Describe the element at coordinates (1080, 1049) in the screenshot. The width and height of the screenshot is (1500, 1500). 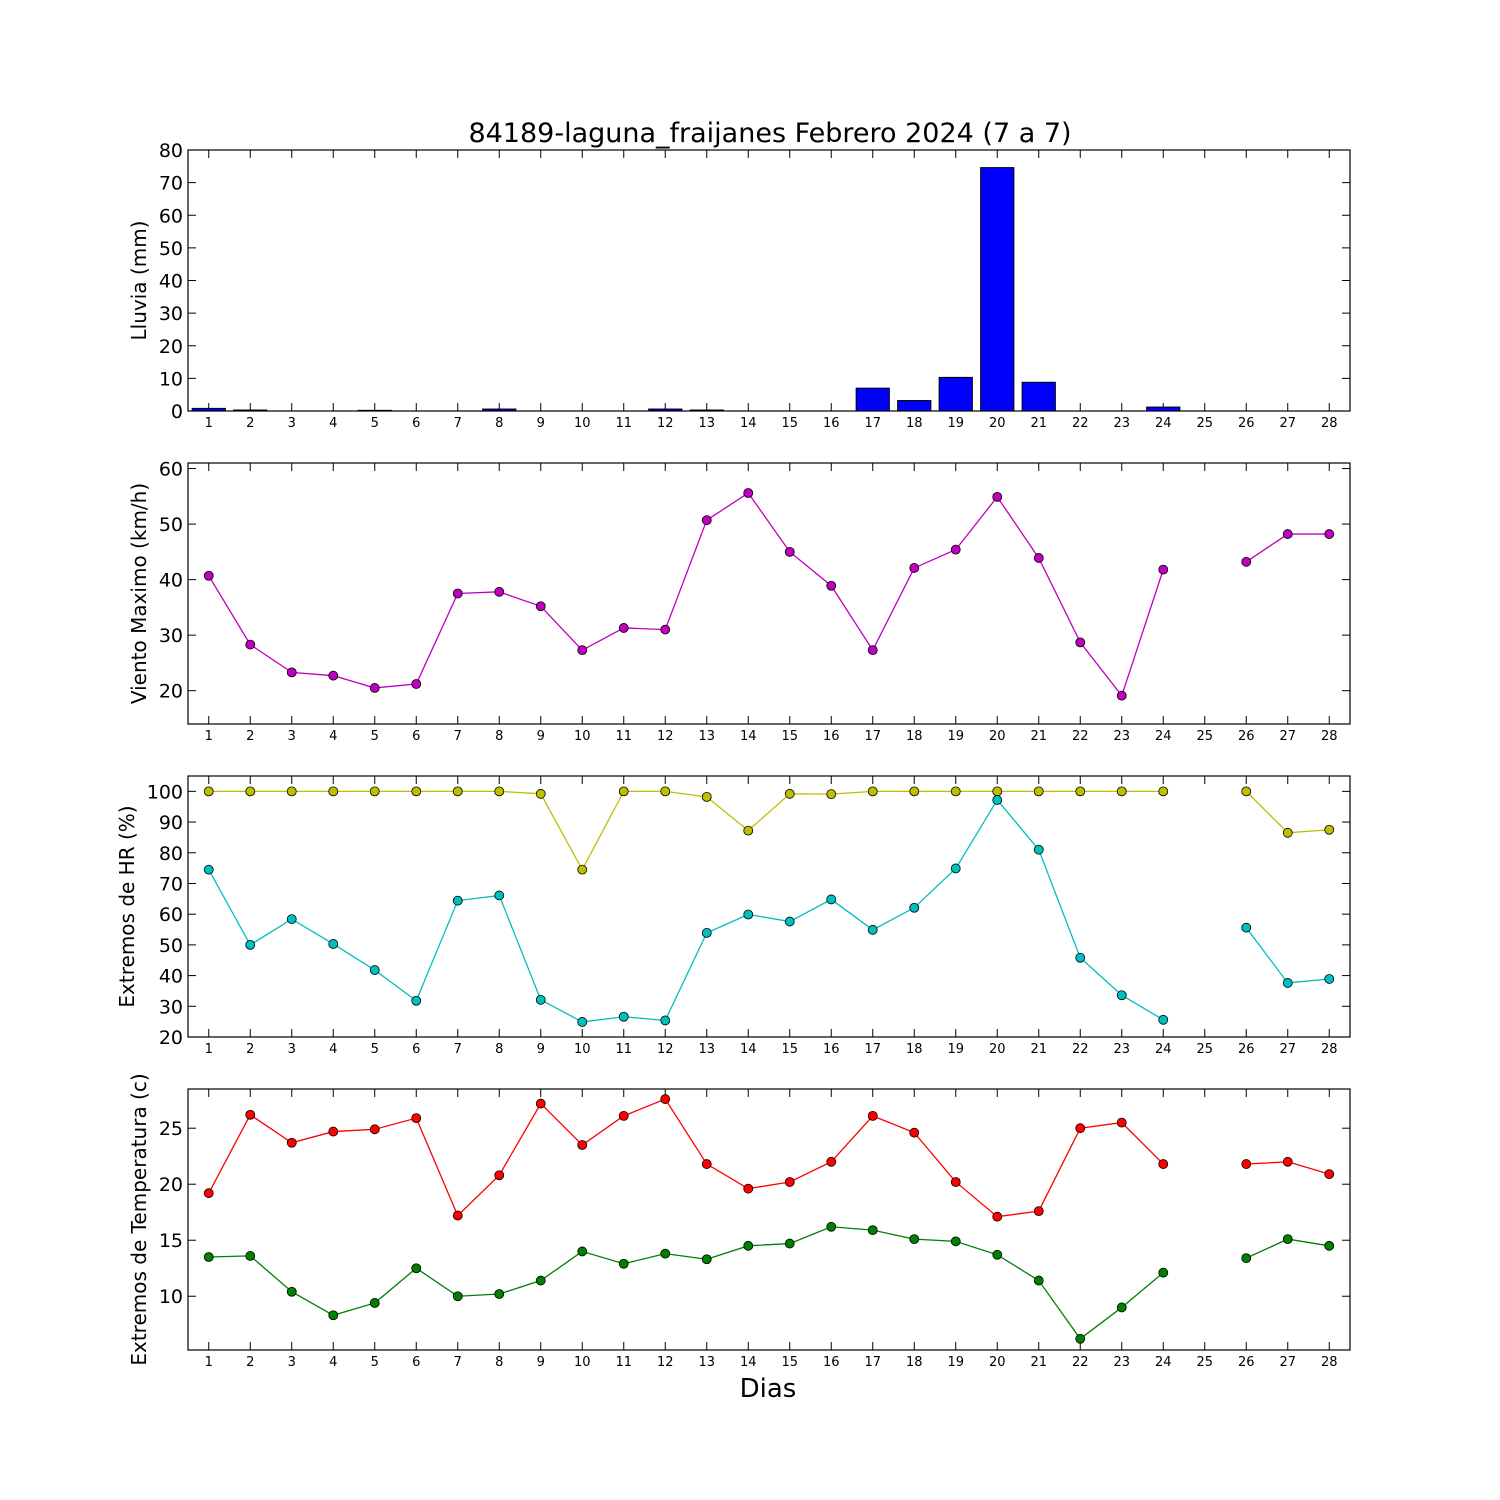
I see `x-tick-label: 22` at that location.